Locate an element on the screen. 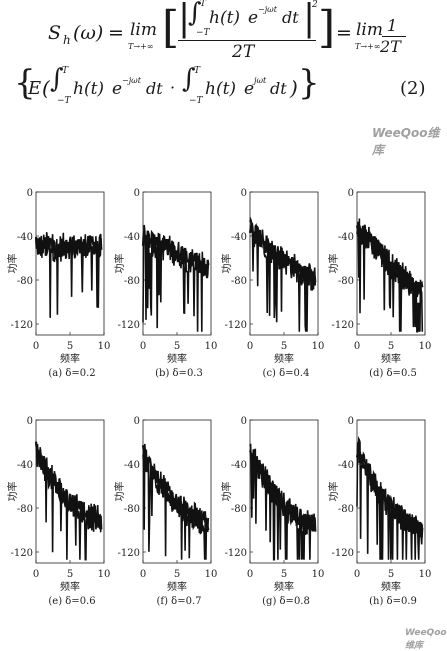 This screenshot has width=447, height=651. right-bracket: ] is located at coordinates (327, 27).